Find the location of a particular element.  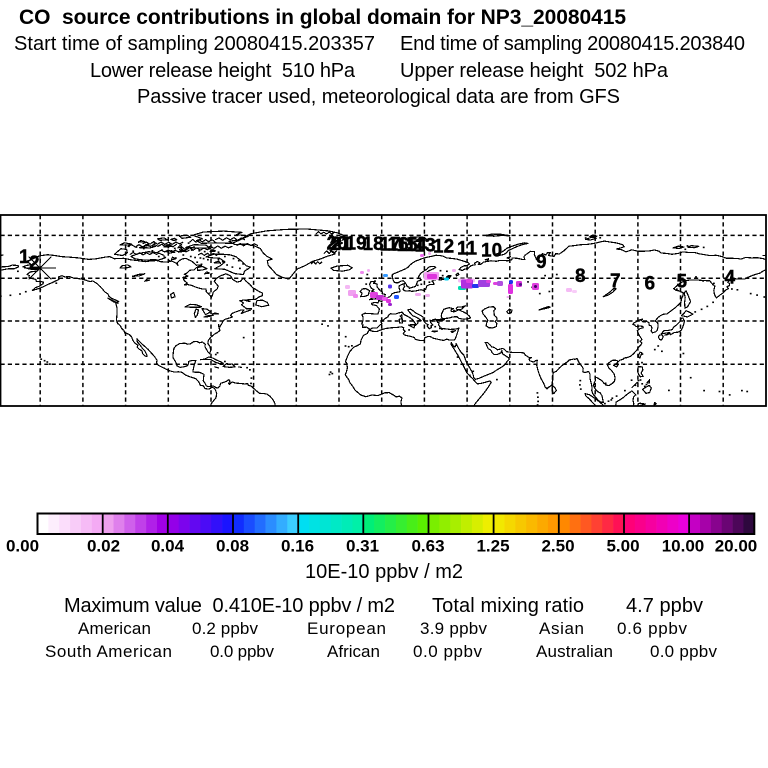

svg-text: 3.9 ppbv is located at coordinates (454, 628).